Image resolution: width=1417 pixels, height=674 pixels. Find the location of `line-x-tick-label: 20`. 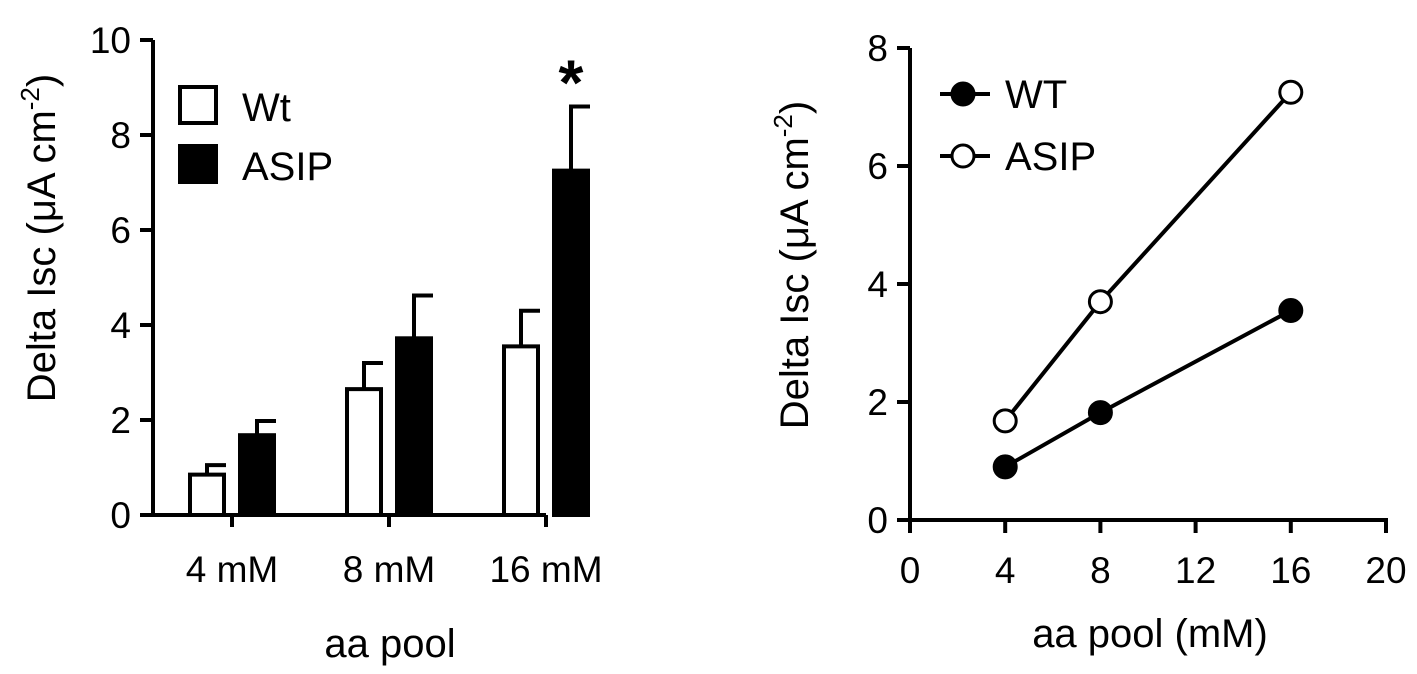

line-x-tick-label: 20 is located at coordinates (1385, 570).